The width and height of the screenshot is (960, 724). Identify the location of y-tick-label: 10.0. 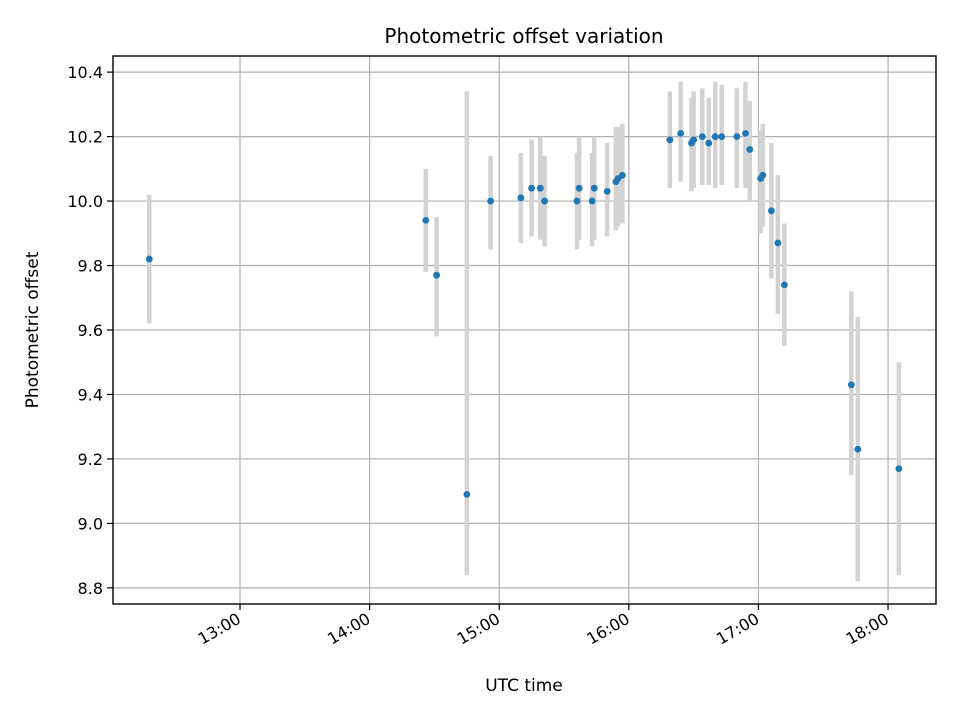
(85, 201).